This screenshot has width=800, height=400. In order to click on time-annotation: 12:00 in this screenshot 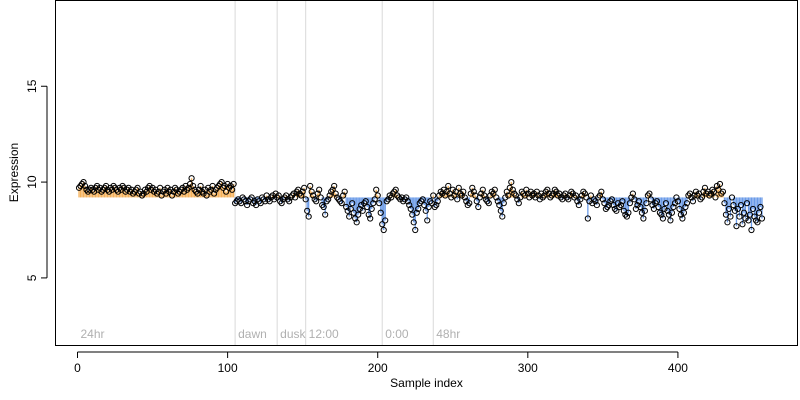, I will do `click(324, 334)`.